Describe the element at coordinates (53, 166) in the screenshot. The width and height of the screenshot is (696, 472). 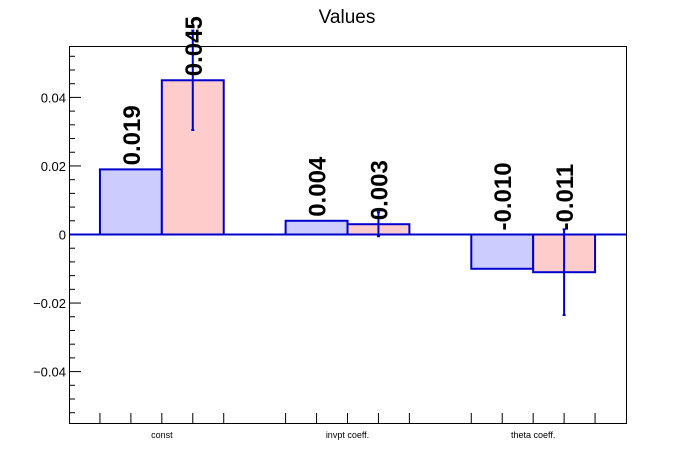
I see `y-tick-label: 0.02` at that location.